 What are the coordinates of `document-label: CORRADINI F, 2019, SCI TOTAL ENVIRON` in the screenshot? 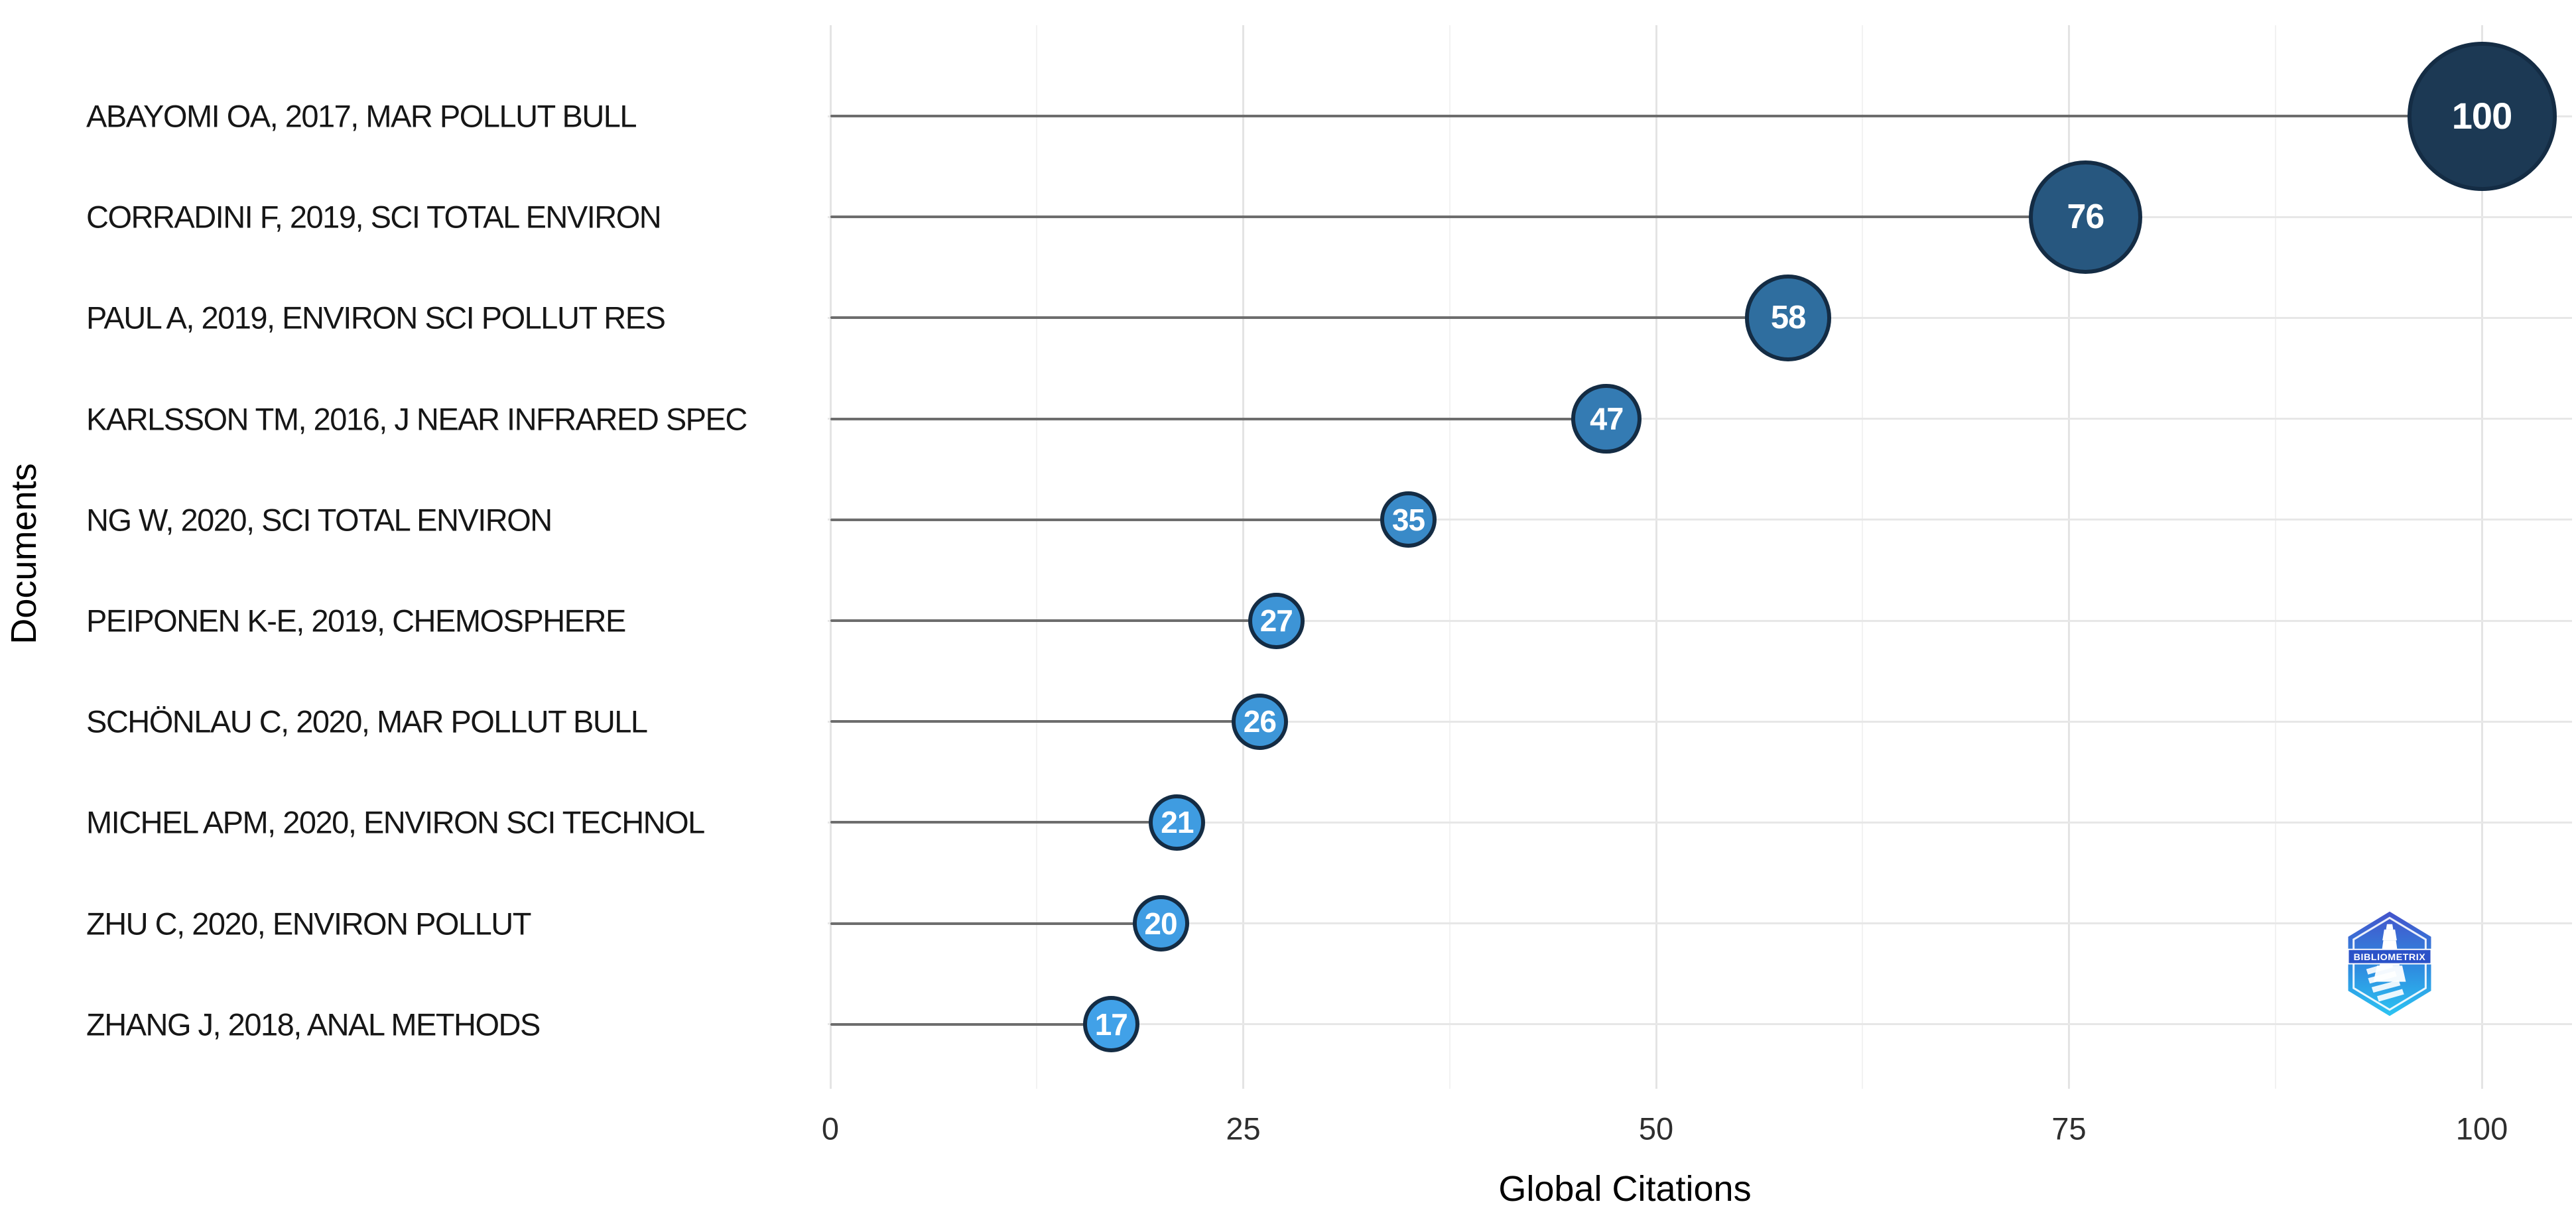 It's located at (374, 217).